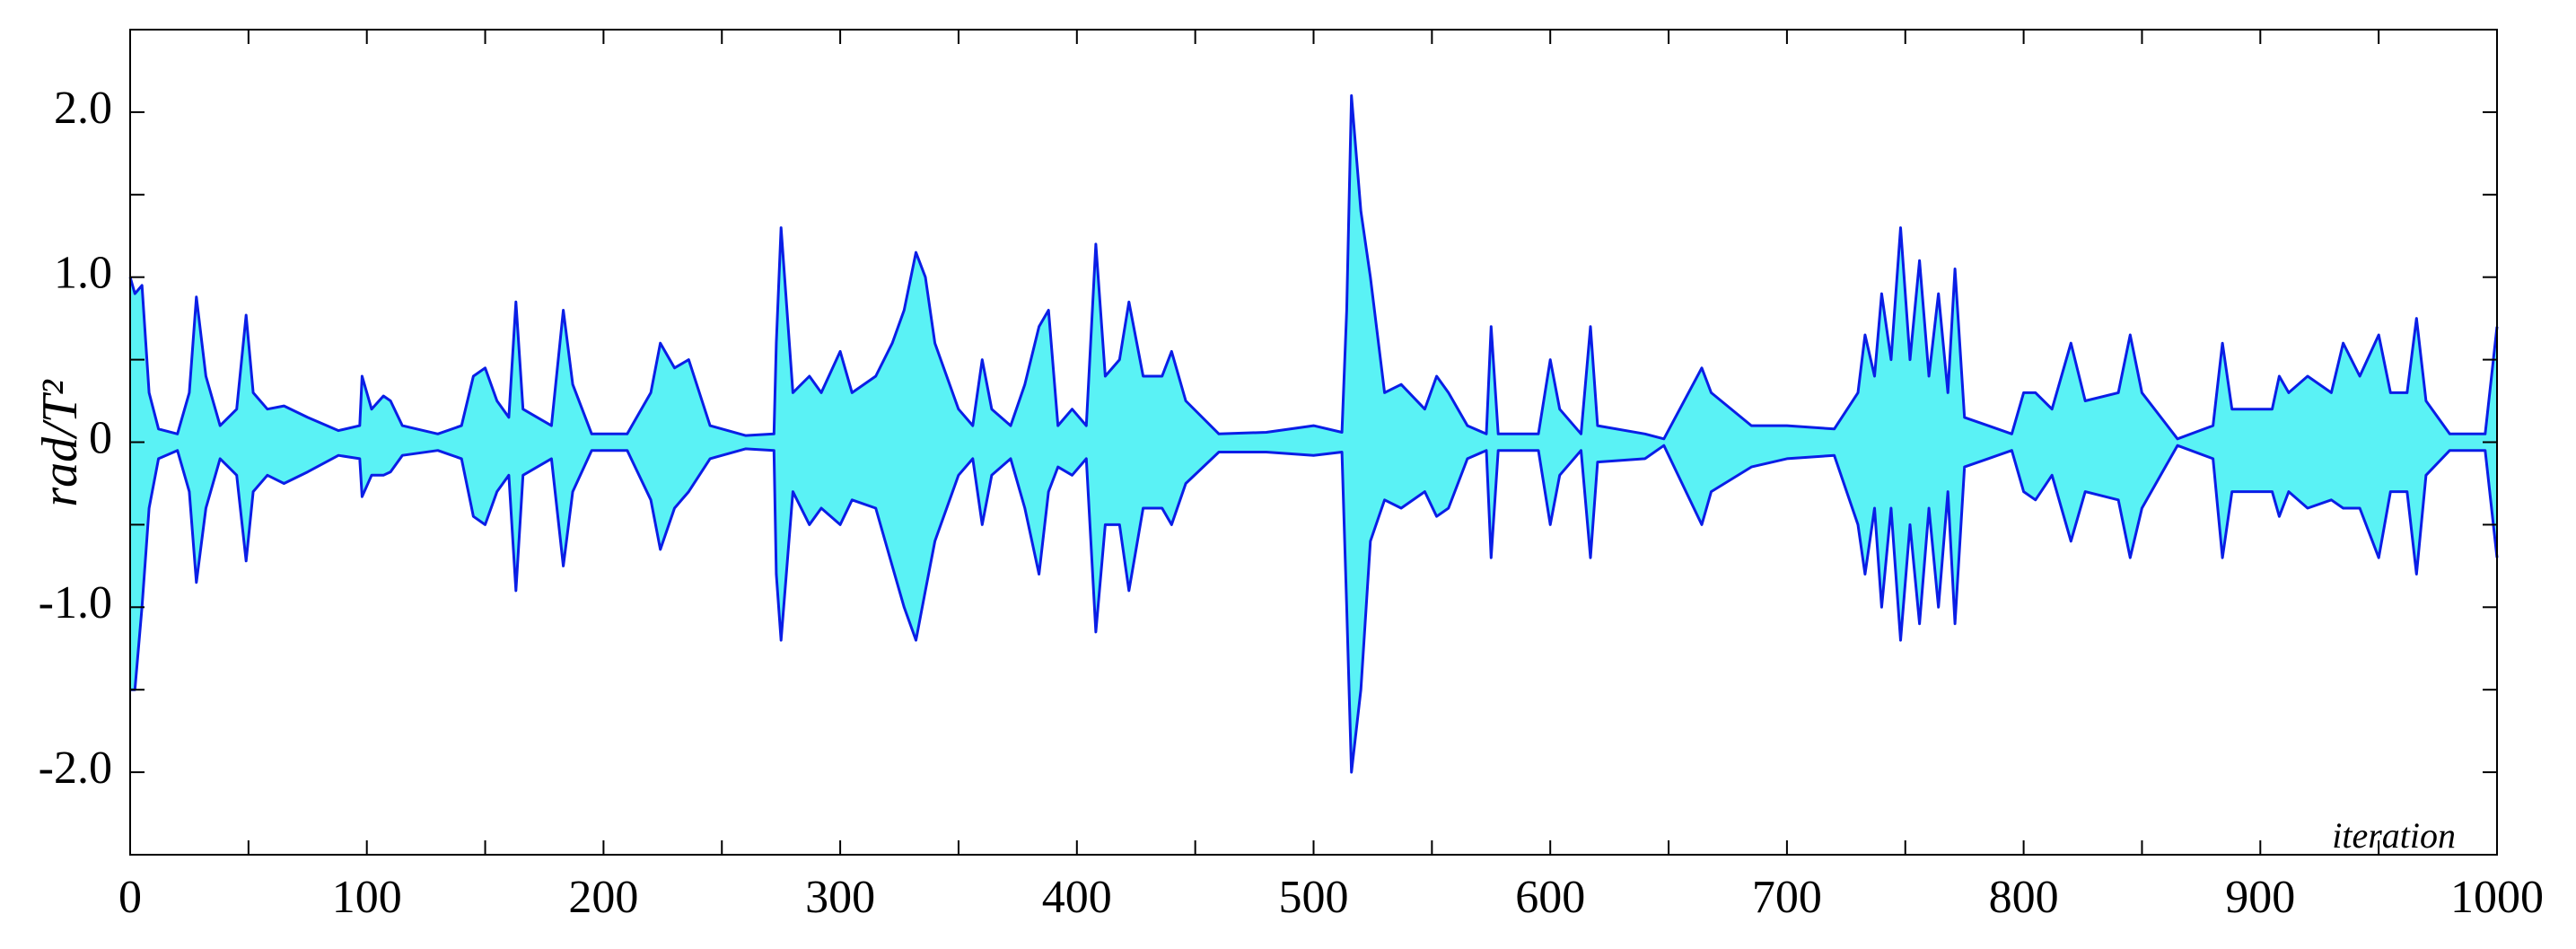 Image resolution: width=2576 pixels, height=949 pixels. Describe the element at coordinates (60, 442) in the screenshot. I see `y-axis-label: rad/T²` at that location.